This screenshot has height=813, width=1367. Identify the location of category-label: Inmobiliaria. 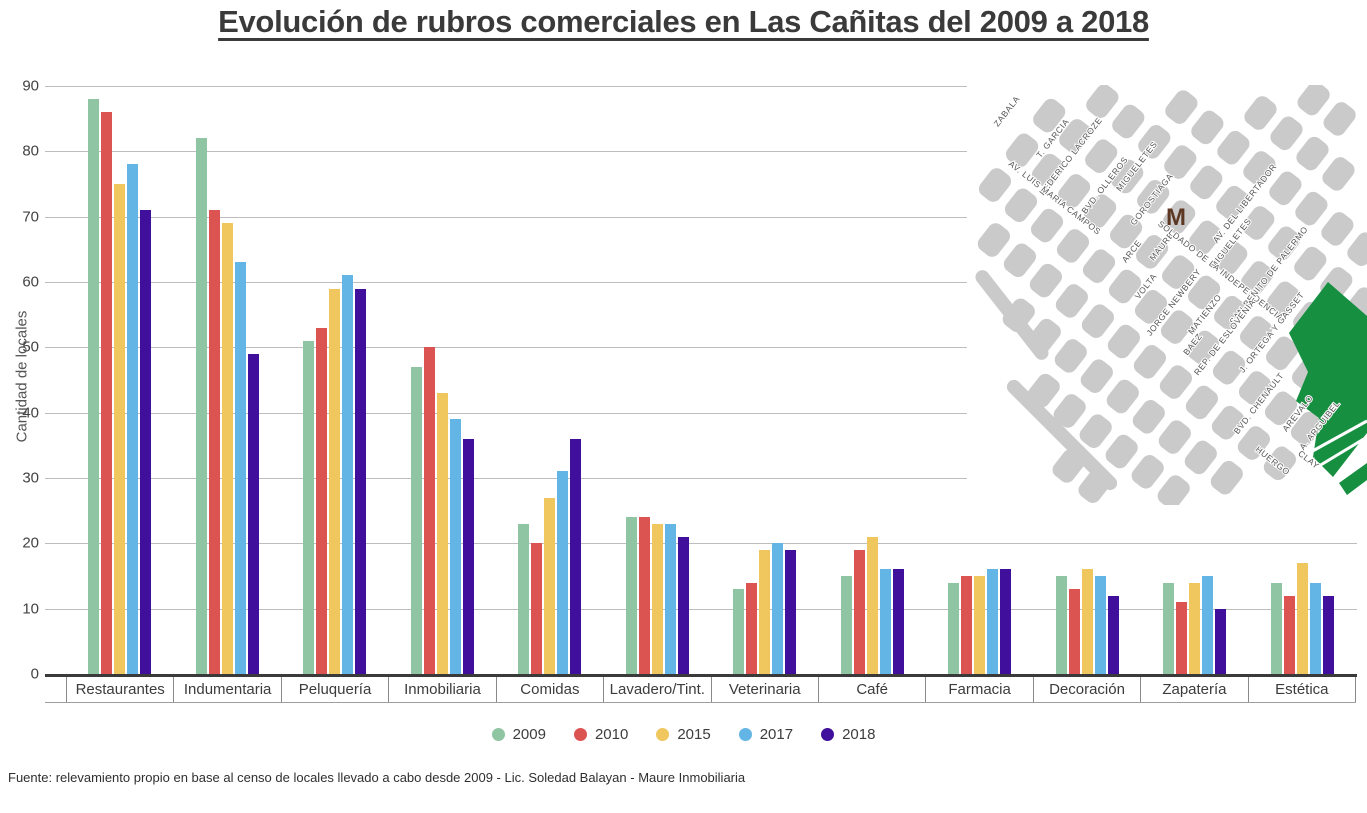
(441, 689).